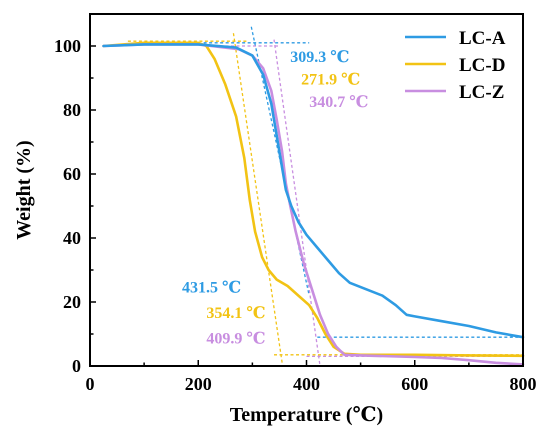  I want to click on x-tick-label-4: 800, so click(523, 384).